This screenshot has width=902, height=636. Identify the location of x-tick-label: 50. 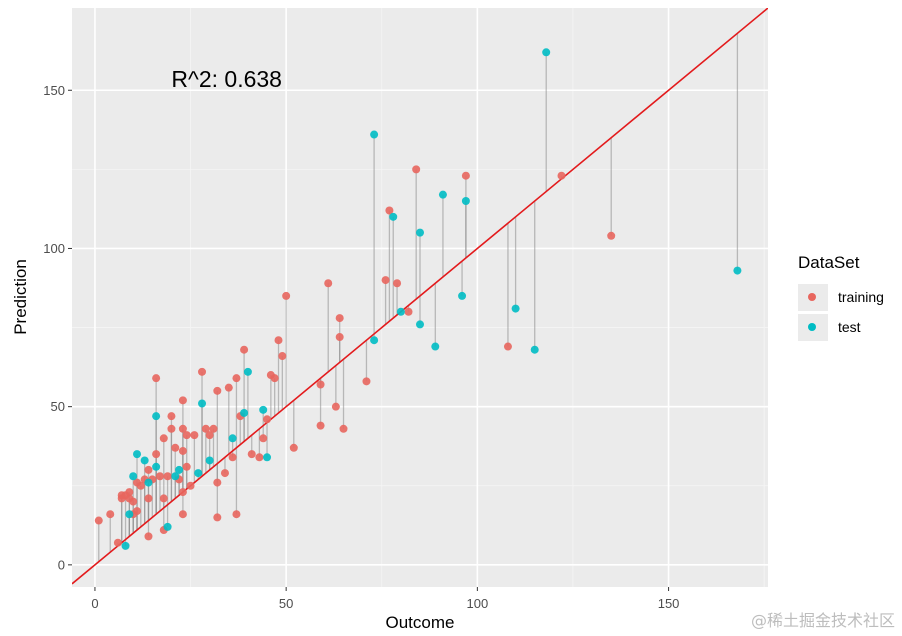
(286, 603).